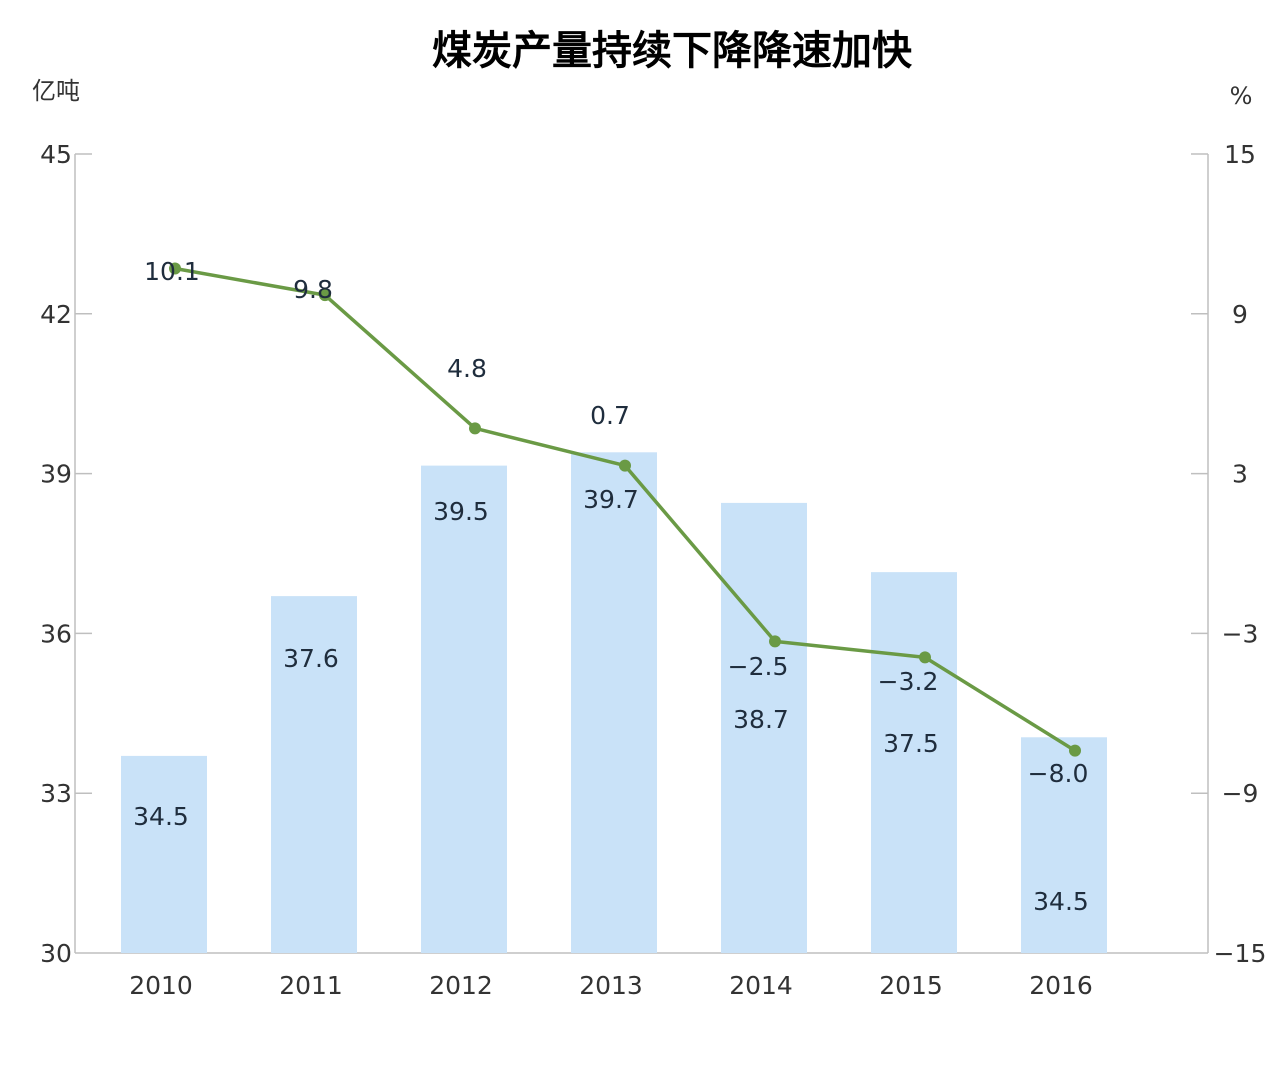 The height and width of the screenshot is (1066, 1280). What do you see at coordinates (56, 793) in the screenshot?
I see `left-tick-label: 33` at bounding box center [56, 793].